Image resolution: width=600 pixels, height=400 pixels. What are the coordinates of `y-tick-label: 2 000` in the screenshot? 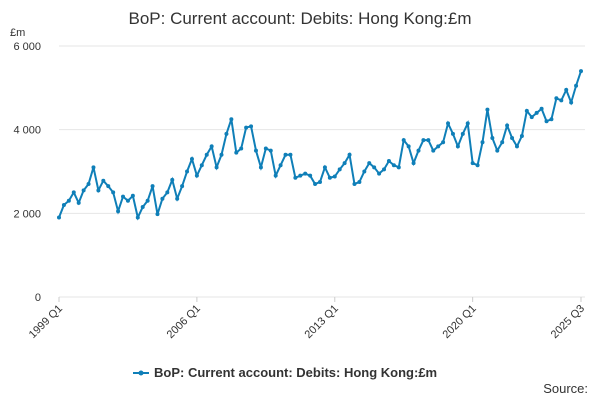 It's located at (27, 214).